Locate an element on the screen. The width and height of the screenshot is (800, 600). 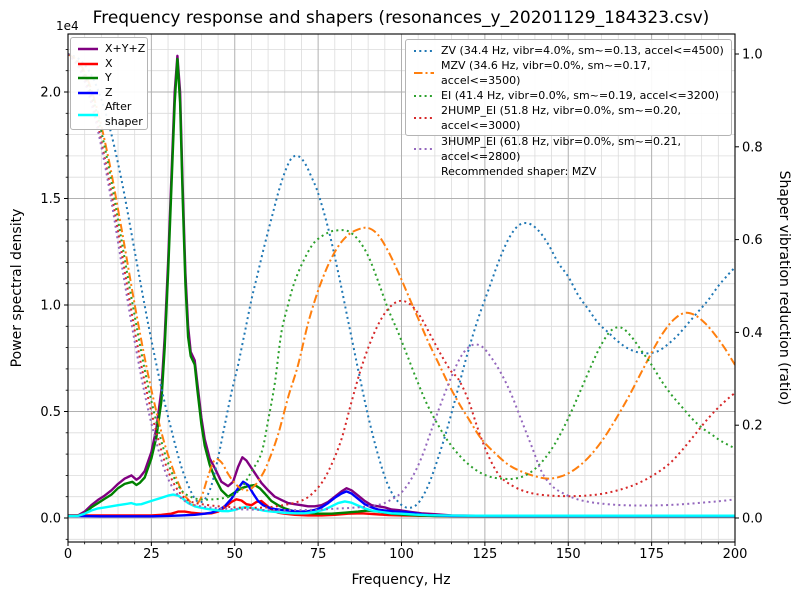
y-left-tick-label: 0.5 is located at coordinates (50, 412).